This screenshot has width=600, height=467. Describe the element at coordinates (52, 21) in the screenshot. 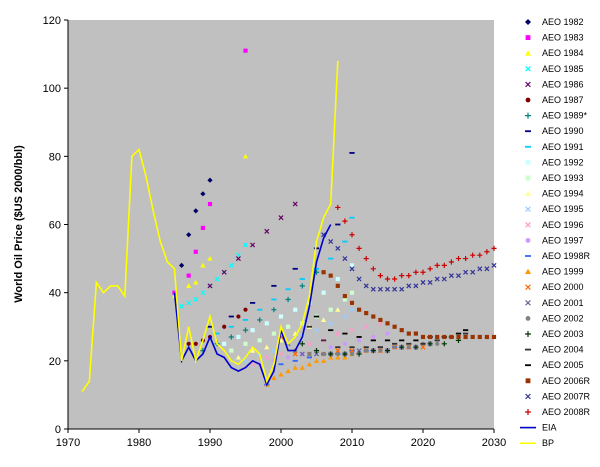

I see `y-tick-label: 120` at that location.